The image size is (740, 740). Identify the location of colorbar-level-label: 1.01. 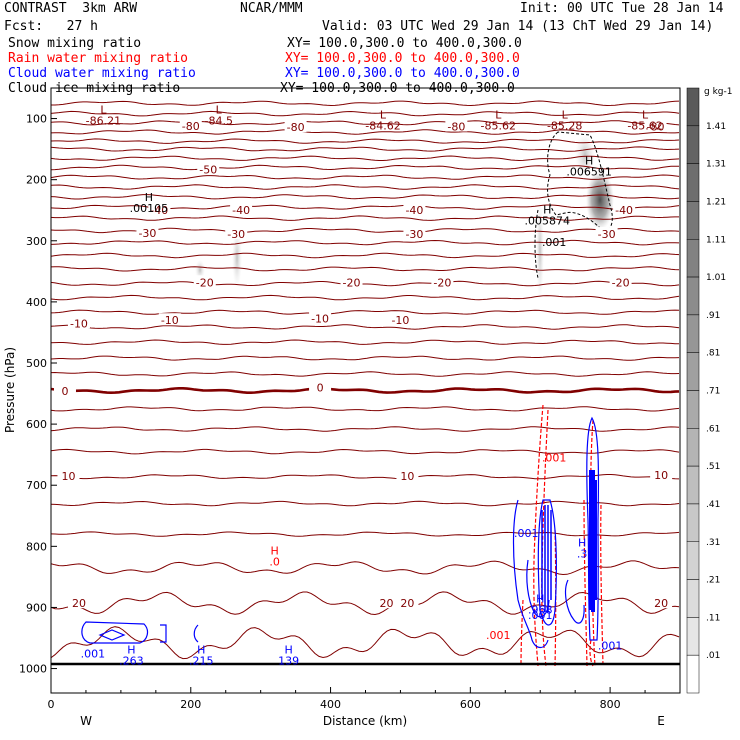
(716, 278).